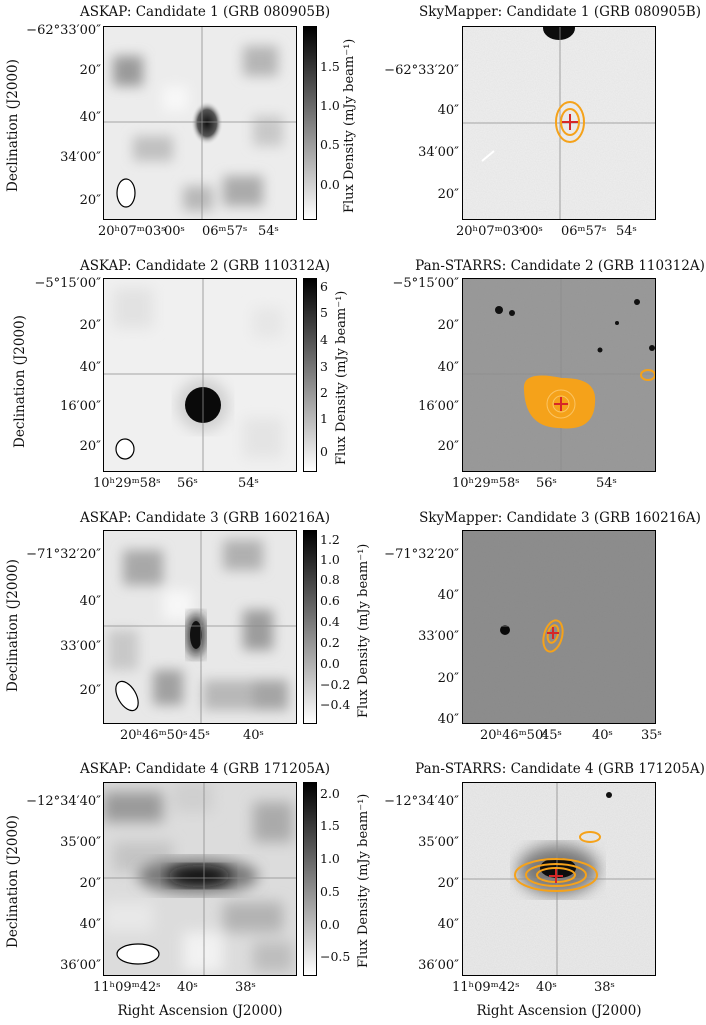 Image resolution: width=706 pixels, height=1025 pixels. Describe the element at coordinates (560, 12) in the screenshot. I see `panel-title: SkyMapper: Candidate 1 (GRB 080905B)` at that location.